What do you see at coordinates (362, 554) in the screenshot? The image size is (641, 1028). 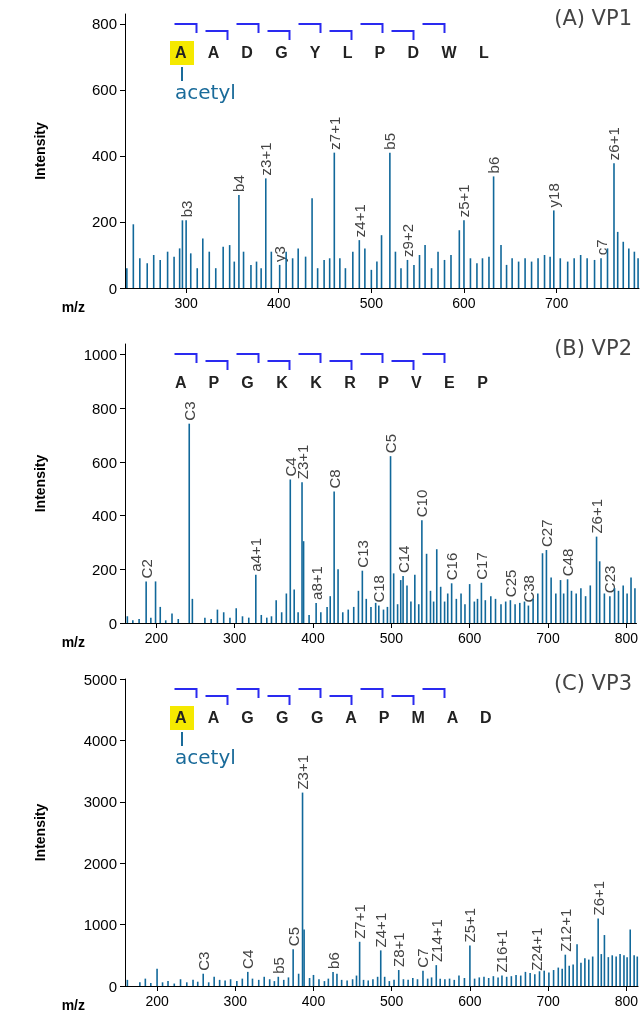 I see `annotation: C13` at bounding box center [362, 554].